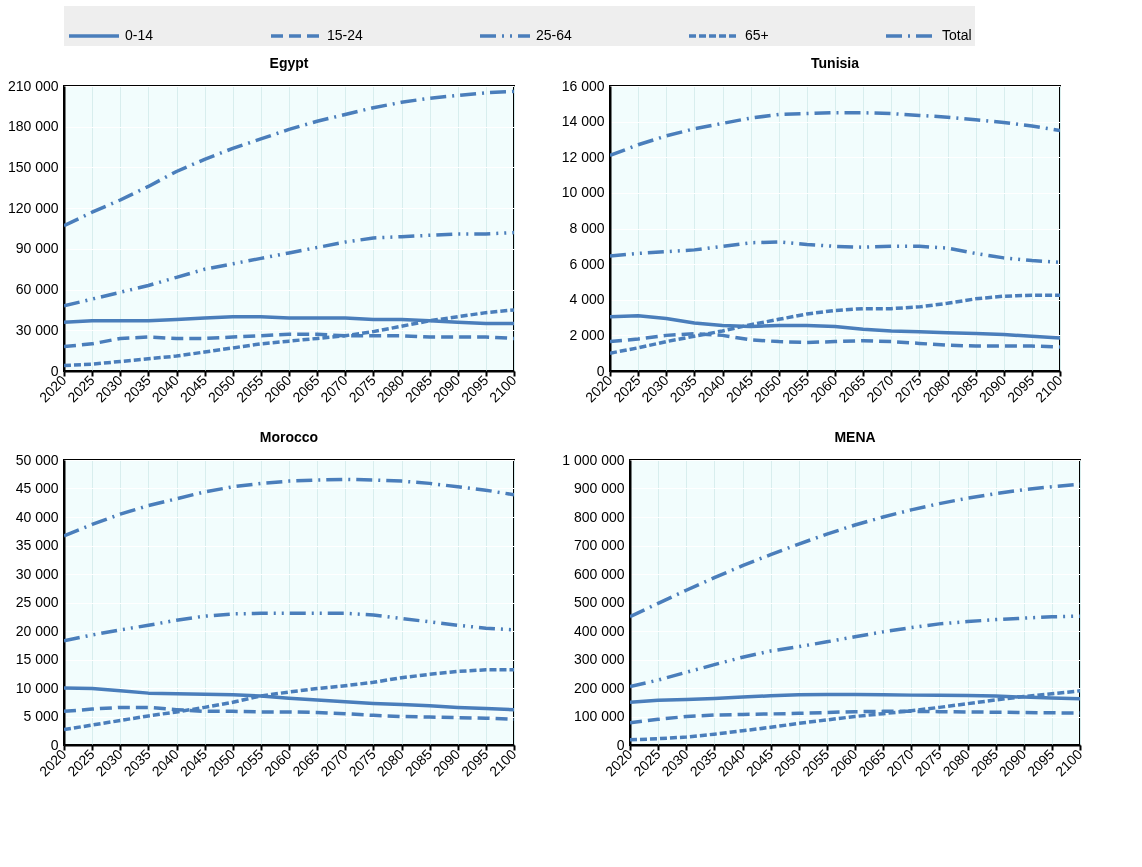 The height and width of the screenshot is (867, 1142). I want to click on y-tick-label: 40 000, so click(37, 516).